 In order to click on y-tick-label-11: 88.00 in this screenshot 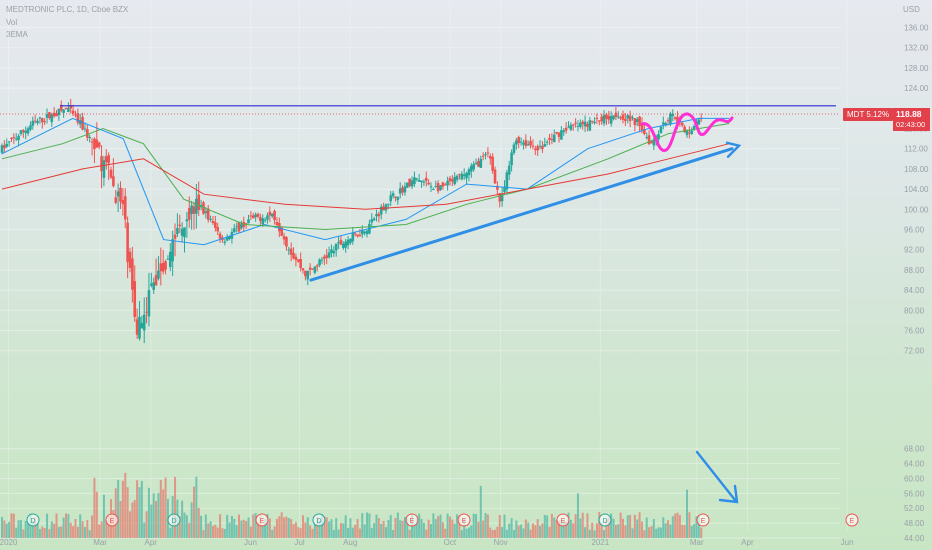, I will do `click(914, 270)`.